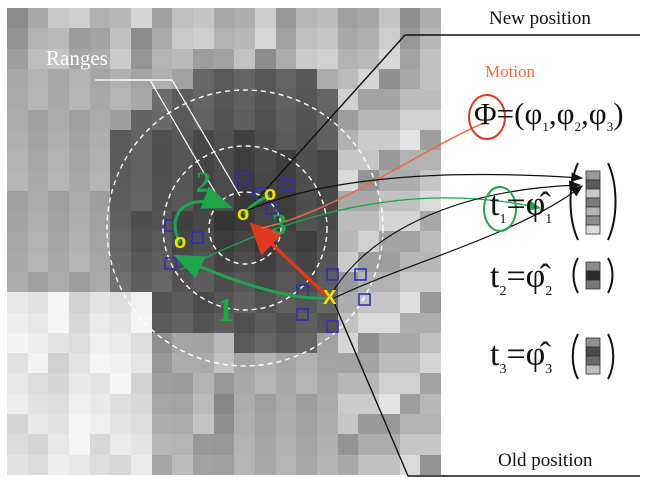 Image resolution: width=658 pixels, height=487 pixels. Describe the element at coordinates (535, 276) in the screenshot. I see `phihat2-symbol: φ̂` at that location.